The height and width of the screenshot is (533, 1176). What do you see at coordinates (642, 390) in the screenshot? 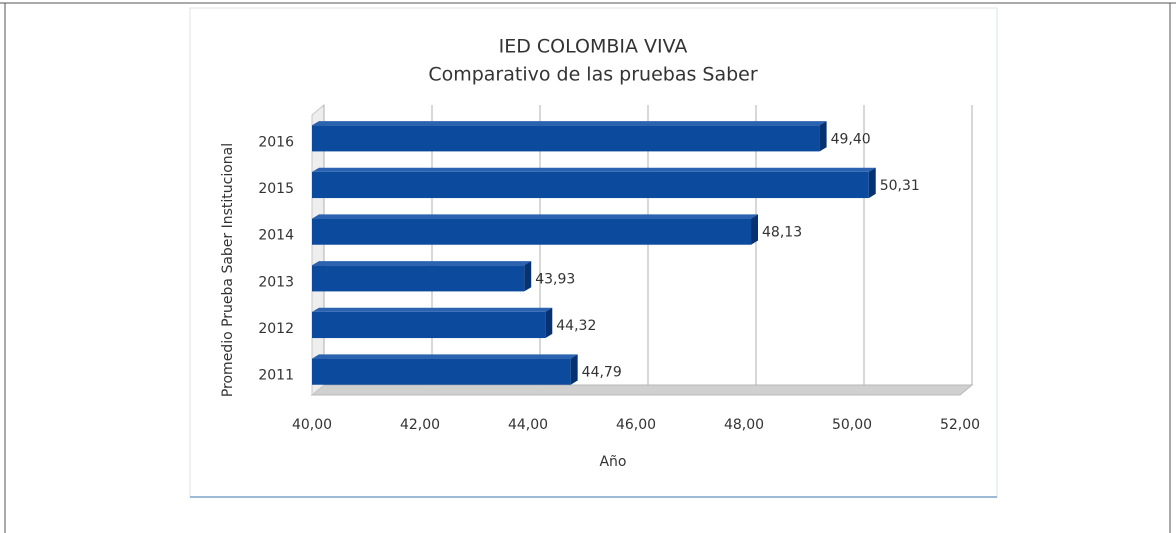
I see `floor` at bounding box center [642, 390].